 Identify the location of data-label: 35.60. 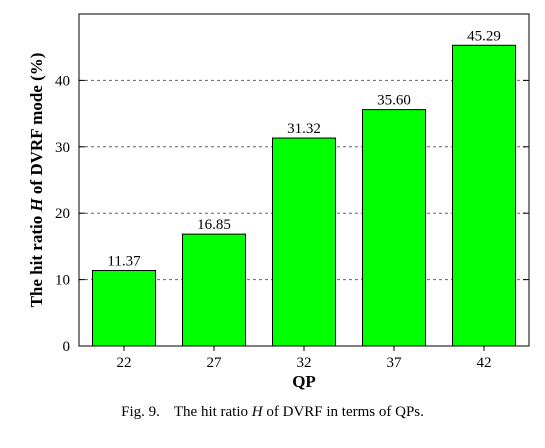
(394, 101).